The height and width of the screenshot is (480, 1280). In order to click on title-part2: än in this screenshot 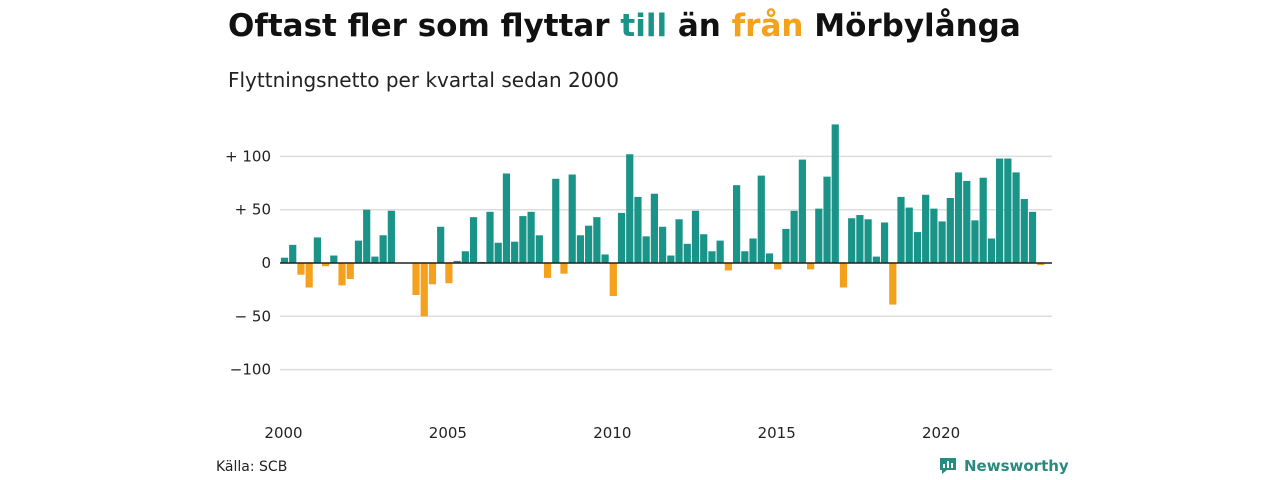, I will do `click(699, 26)`.